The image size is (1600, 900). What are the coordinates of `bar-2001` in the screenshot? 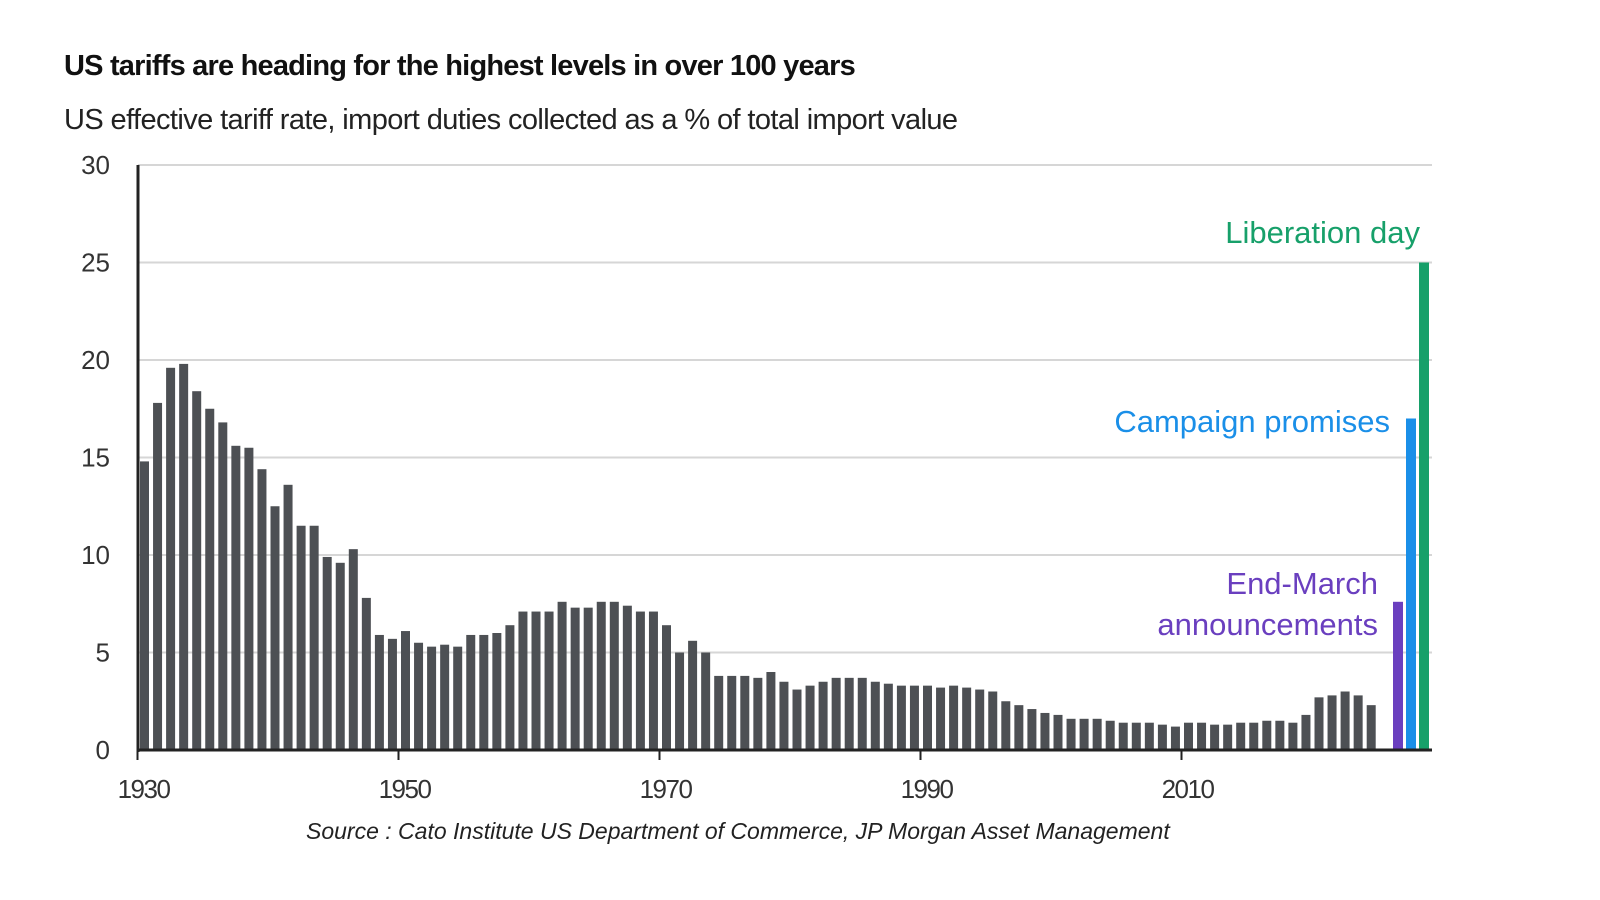 It's located at (1071, 734).